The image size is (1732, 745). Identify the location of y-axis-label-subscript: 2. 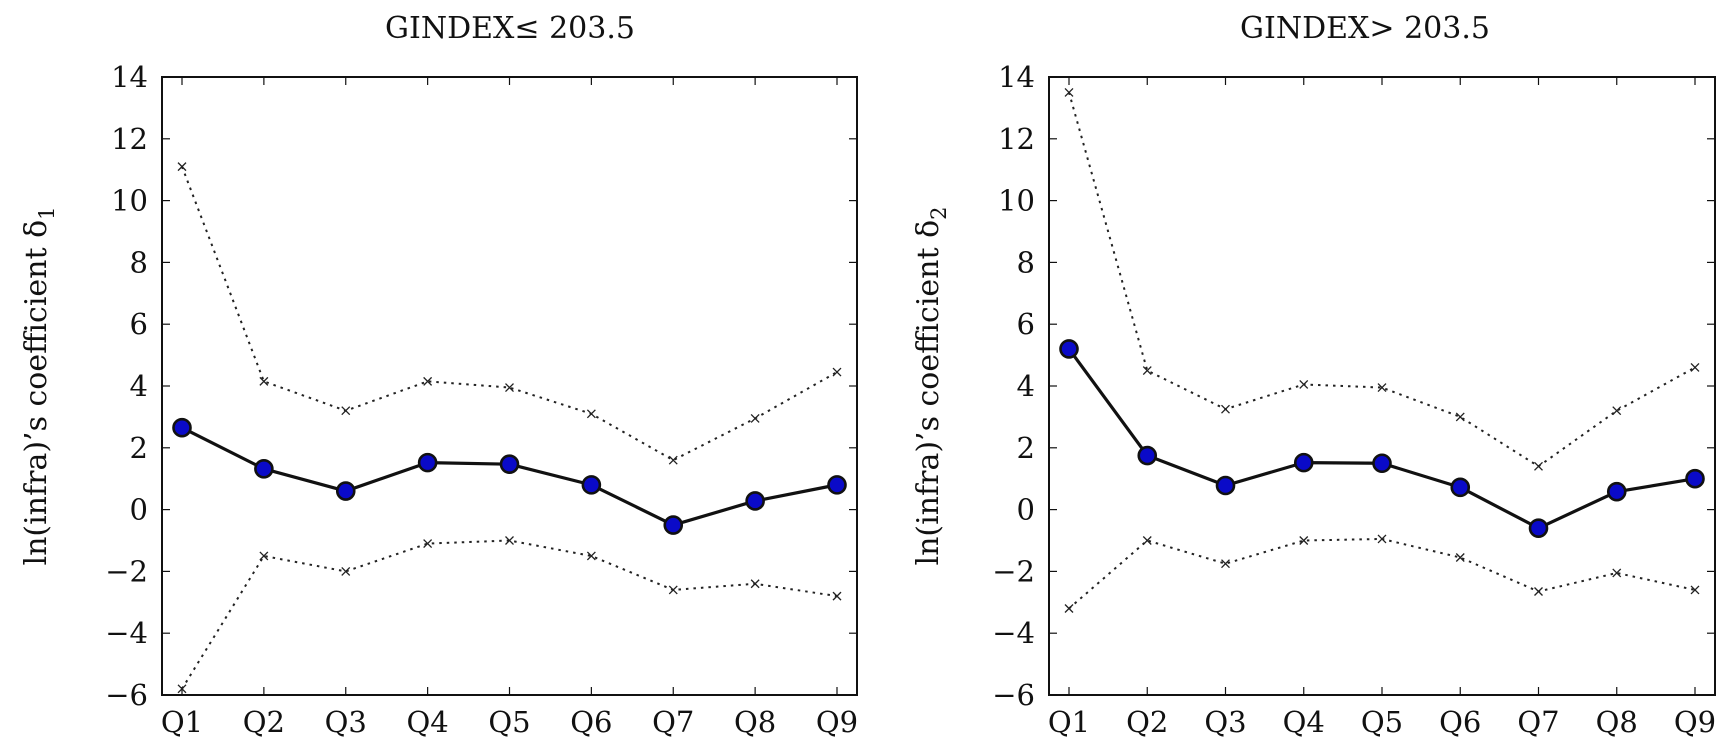
(939, 212).